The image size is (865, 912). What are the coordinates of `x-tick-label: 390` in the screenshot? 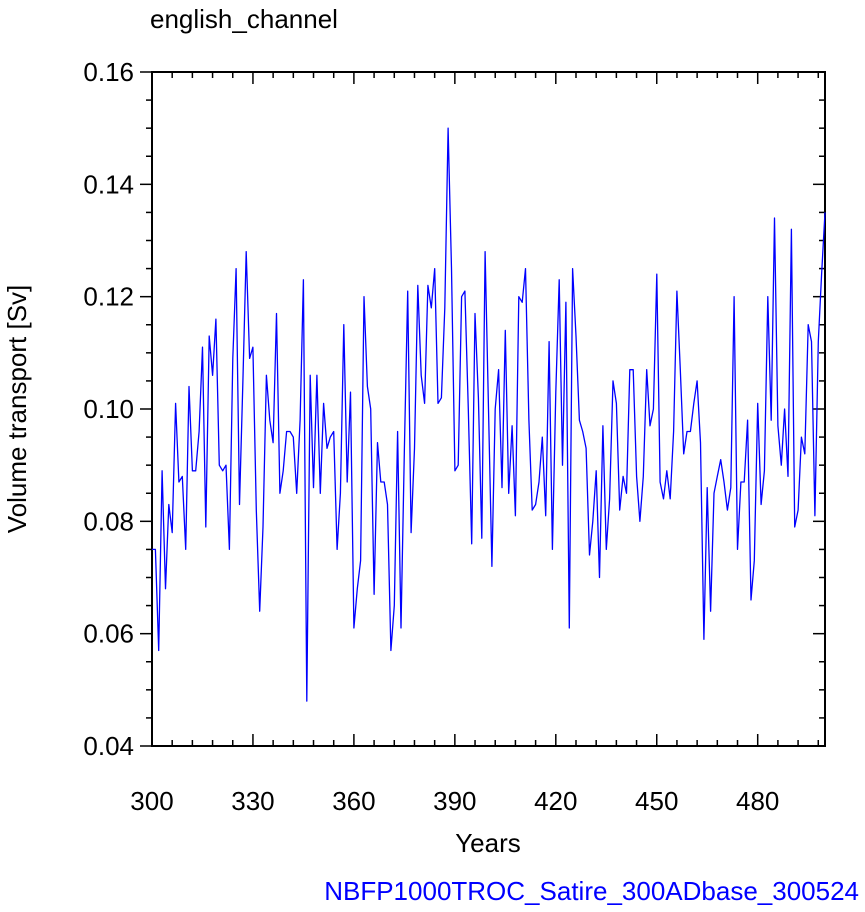 It's located at (454, 801).